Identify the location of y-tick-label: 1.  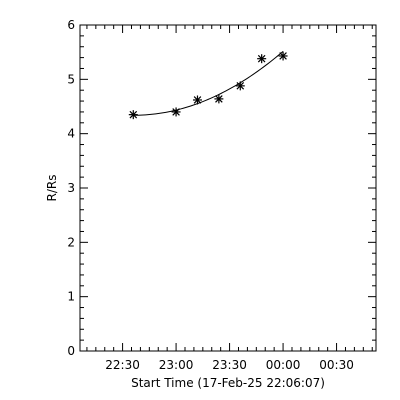
(71, 297).